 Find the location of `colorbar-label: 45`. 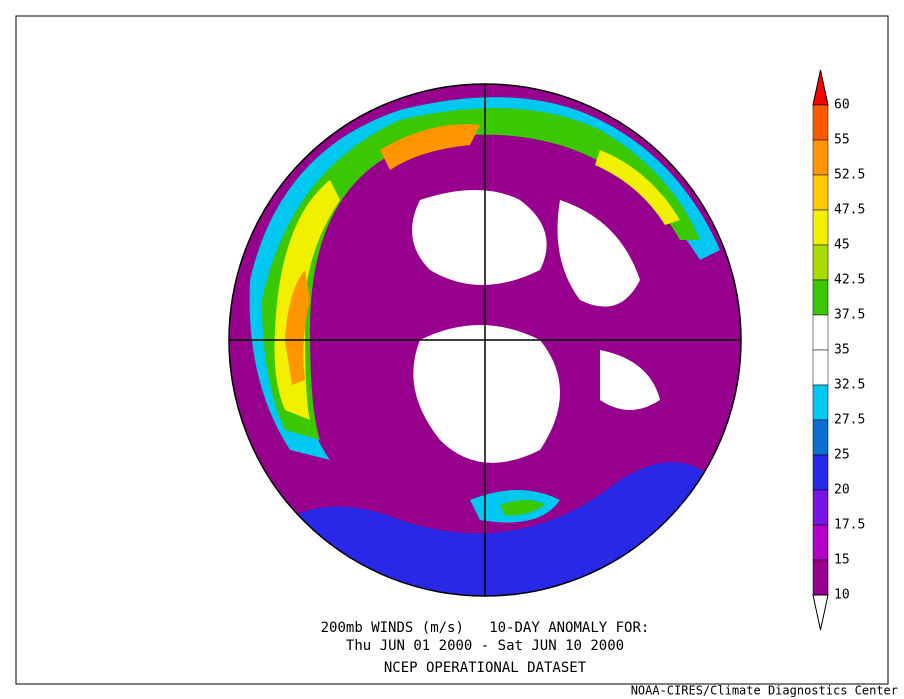

colorbar-label: 45 is located at coordinates (842, 245).